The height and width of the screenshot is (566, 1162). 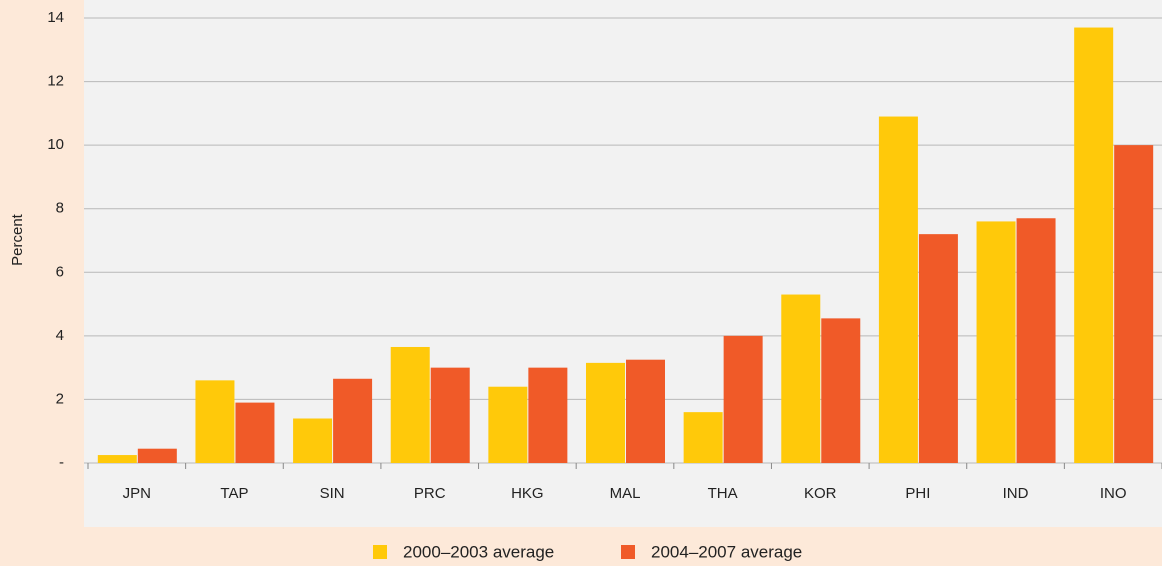 What do you see at coordinates (55, 17) in the screenshot?
I see `y-tick-label: 14` at bounding box center [55, 17].